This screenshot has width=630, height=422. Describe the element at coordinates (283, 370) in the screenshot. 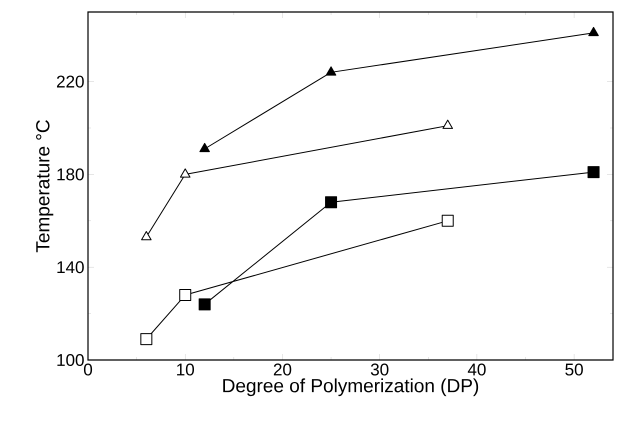

I see `x-tick-label: 20` at that location.